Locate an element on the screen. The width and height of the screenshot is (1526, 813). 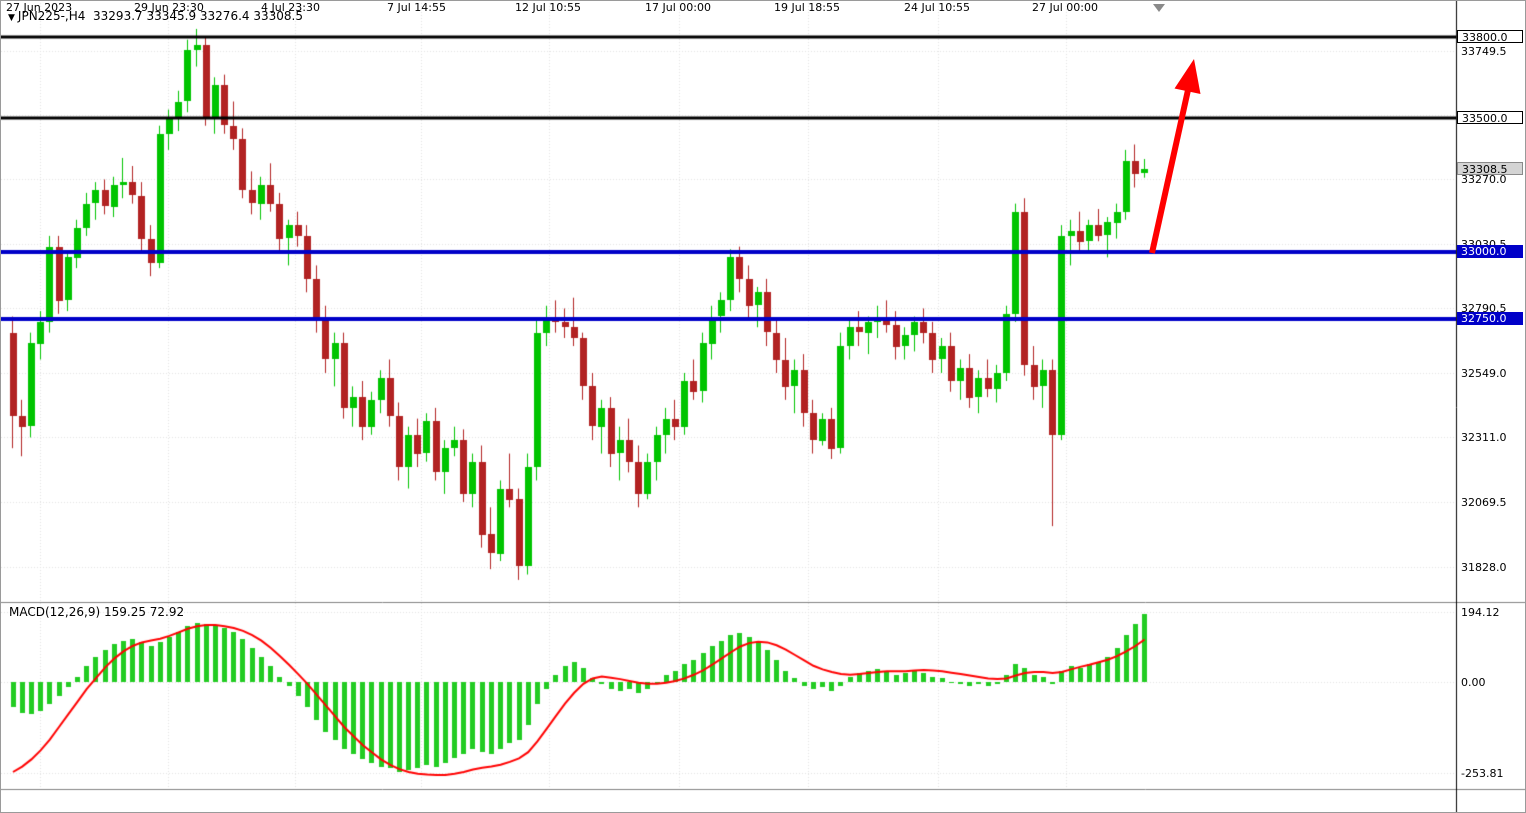
symbol-marker-icon: ▼ is located at coordinates (11, 18).